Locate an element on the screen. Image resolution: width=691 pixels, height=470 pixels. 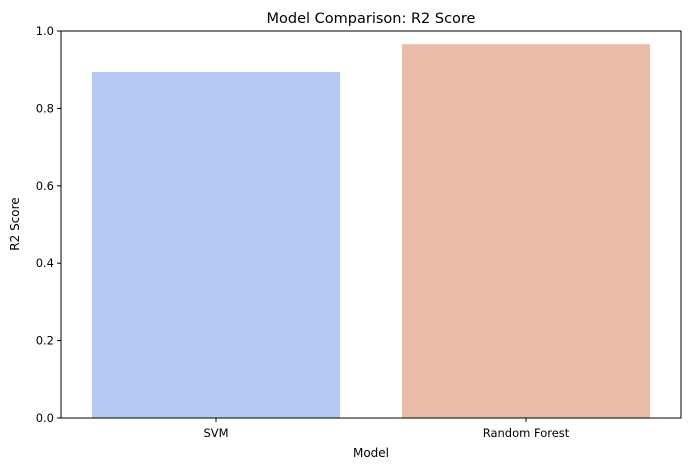
x-axis-label: Model is located at coordinates (371, 453).